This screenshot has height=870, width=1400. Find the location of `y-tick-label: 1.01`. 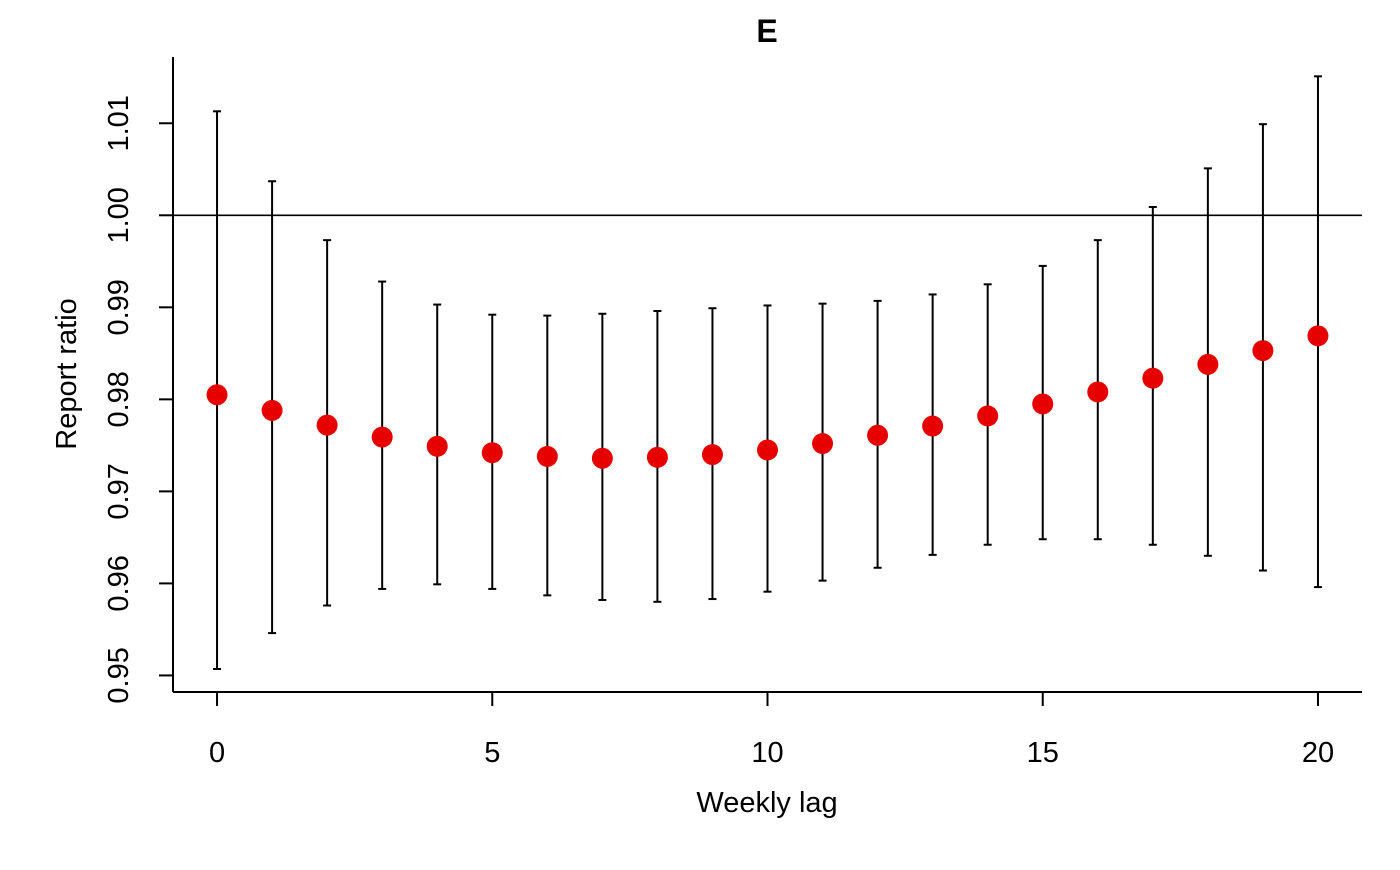

y-tick-label: 1.01 is located at coordinates (119, 123).